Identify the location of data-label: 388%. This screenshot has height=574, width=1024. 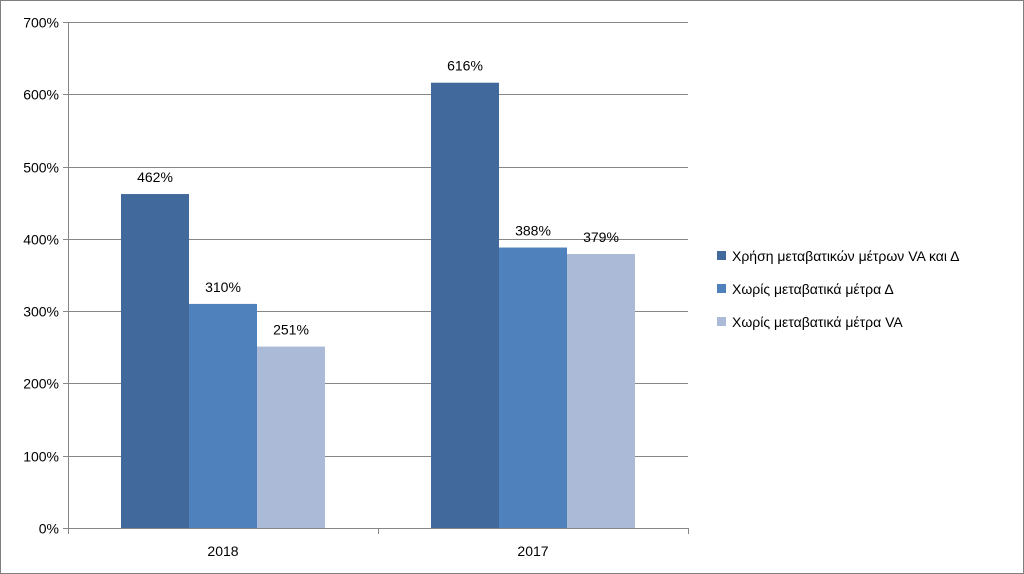
(533, 231).